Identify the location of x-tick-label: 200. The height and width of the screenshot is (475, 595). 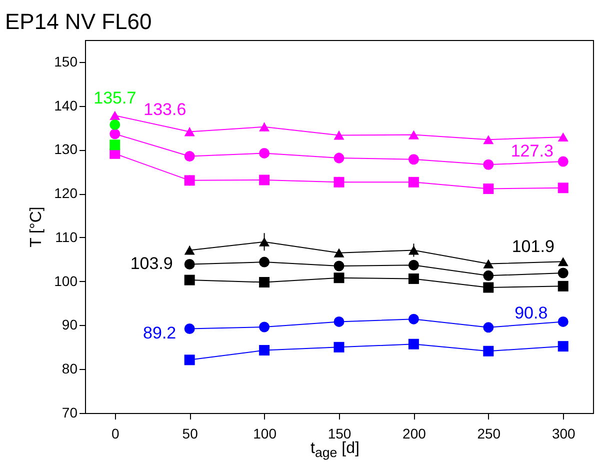
(414, 434).